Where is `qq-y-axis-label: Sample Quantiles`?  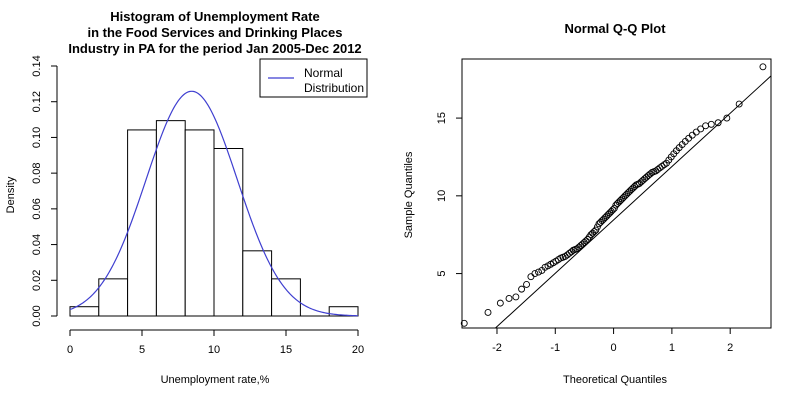 qq-y-axis-label: Sample Quantiles is located at coordinates (409, 194).